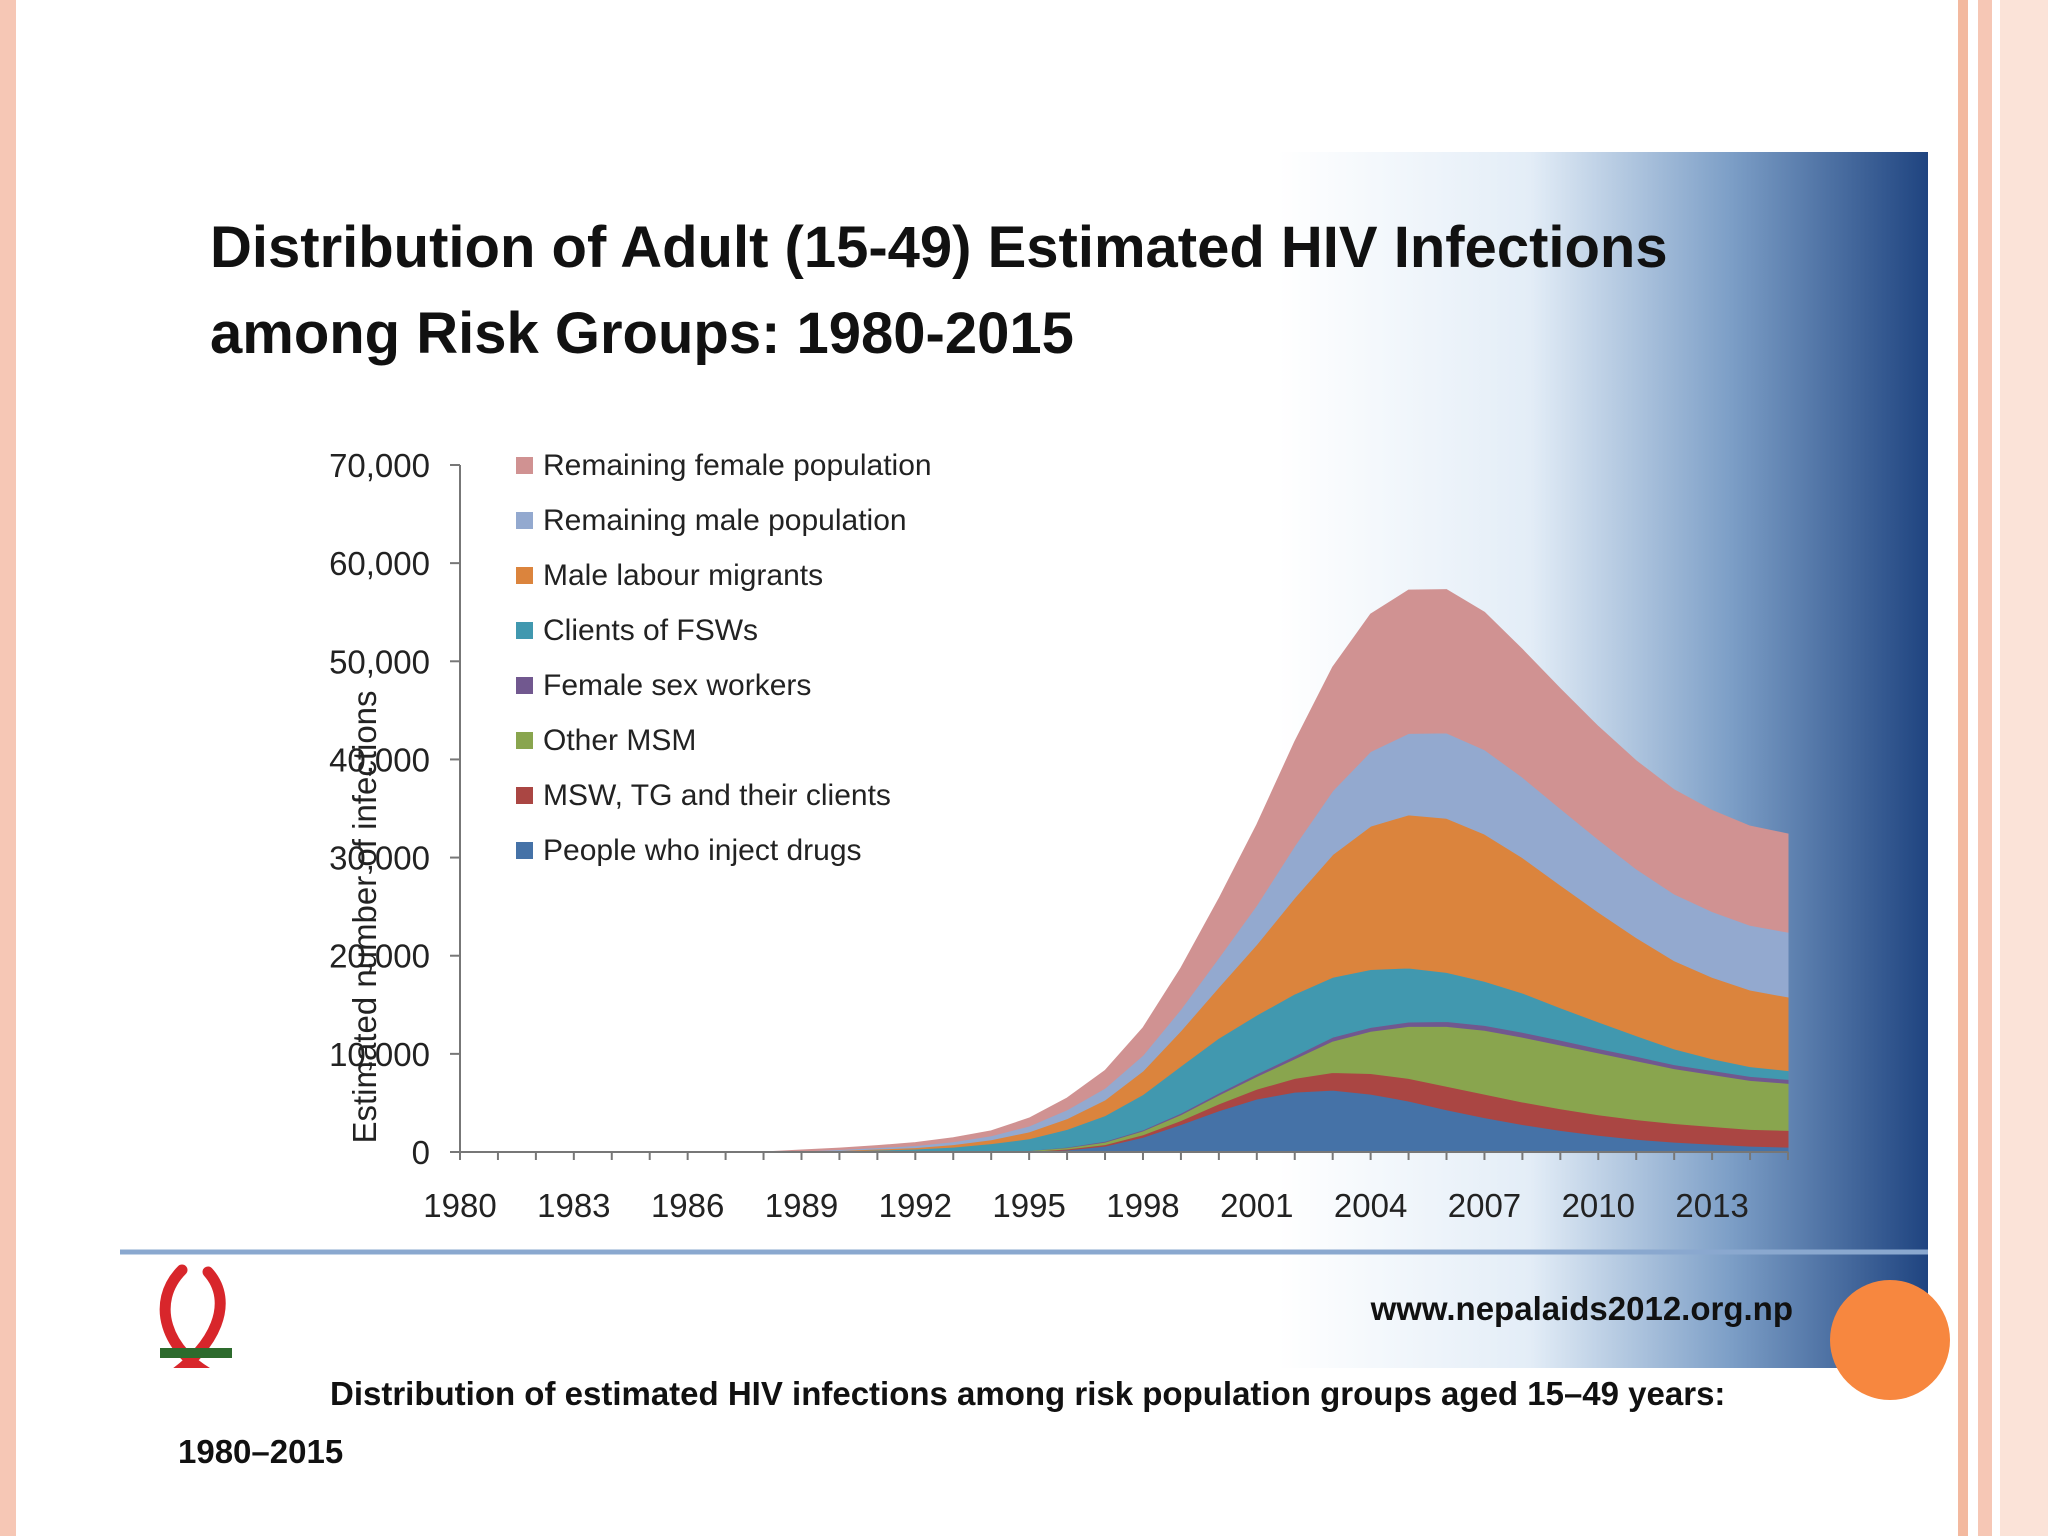 The height and width of the screenshot is (1536, 2048). Describe the element at coordinates (1581, 1308) in the screenshot. I see `footer-url: www.nepalaids2012.org.np` at that location.